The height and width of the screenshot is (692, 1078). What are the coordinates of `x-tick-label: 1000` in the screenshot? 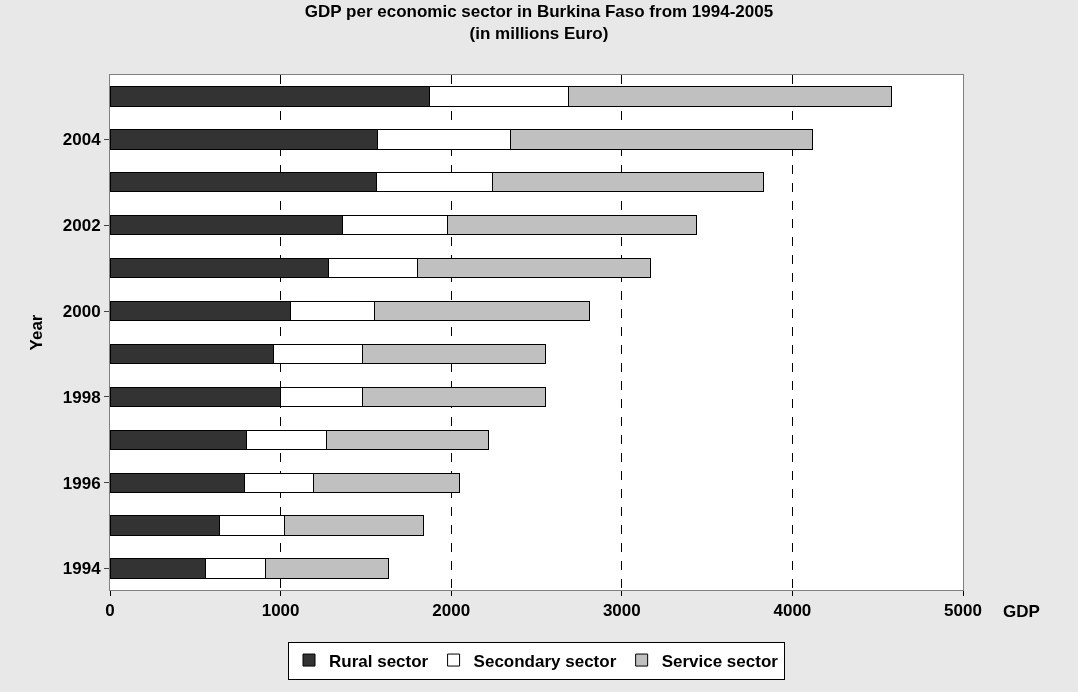 It's located at (280, 611).